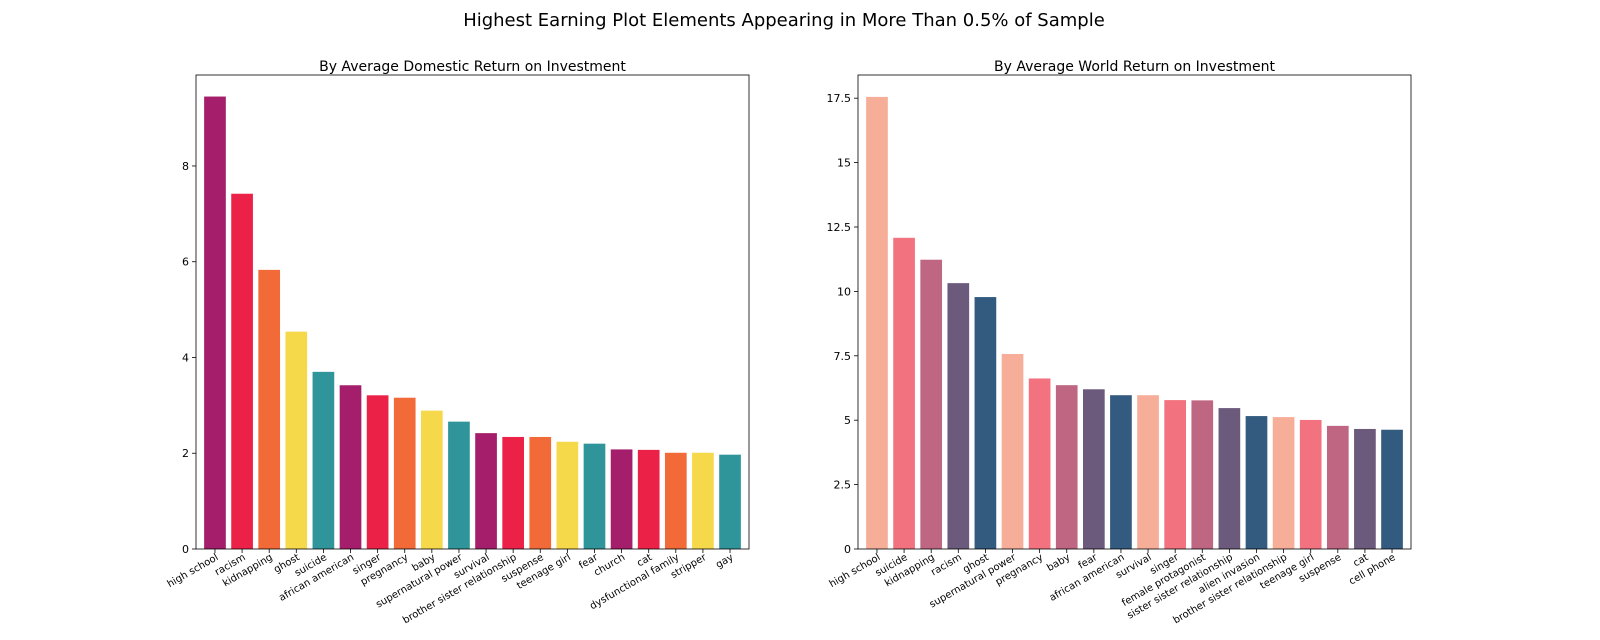 This screenshot has width=1600, height=640. What do you see at coordinates (946, 565) in the screenshot?
I see `world-xtick-label: racism` at bounding box center [946, 565].